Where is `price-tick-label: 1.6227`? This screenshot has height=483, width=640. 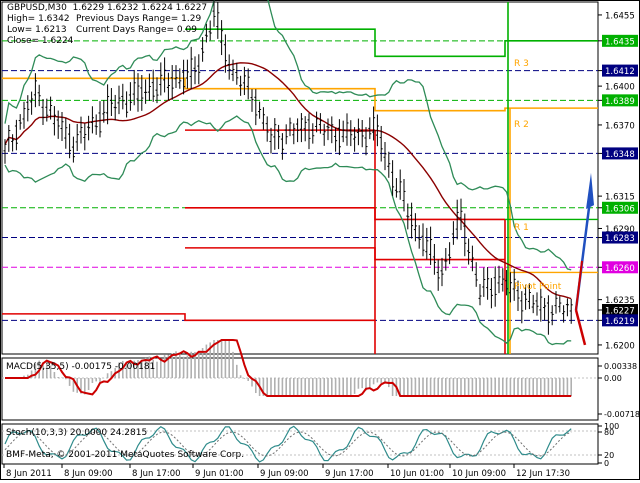
price-tick-label: 1.6227 is located at coordinates (620, 312).